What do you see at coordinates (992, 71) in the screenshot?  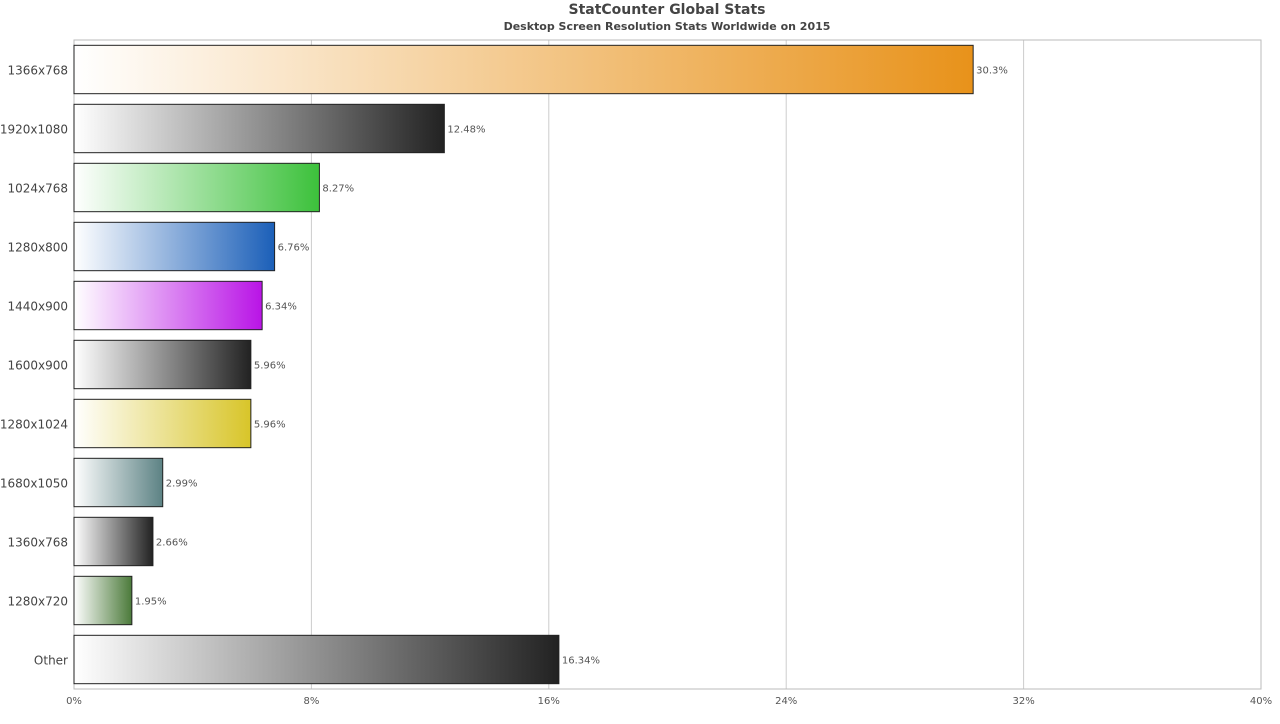 I see `bar-value-label: 30.3%` at bounding box center [992, 71].